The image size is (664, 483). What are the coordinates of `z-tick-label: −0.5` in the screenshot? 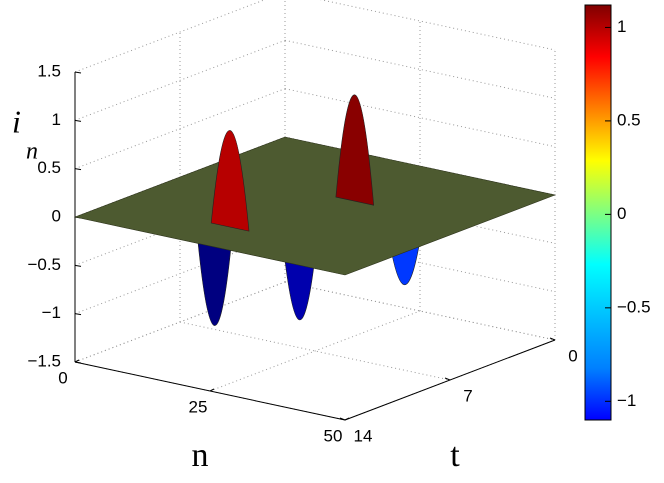 It's located at (44, 264).